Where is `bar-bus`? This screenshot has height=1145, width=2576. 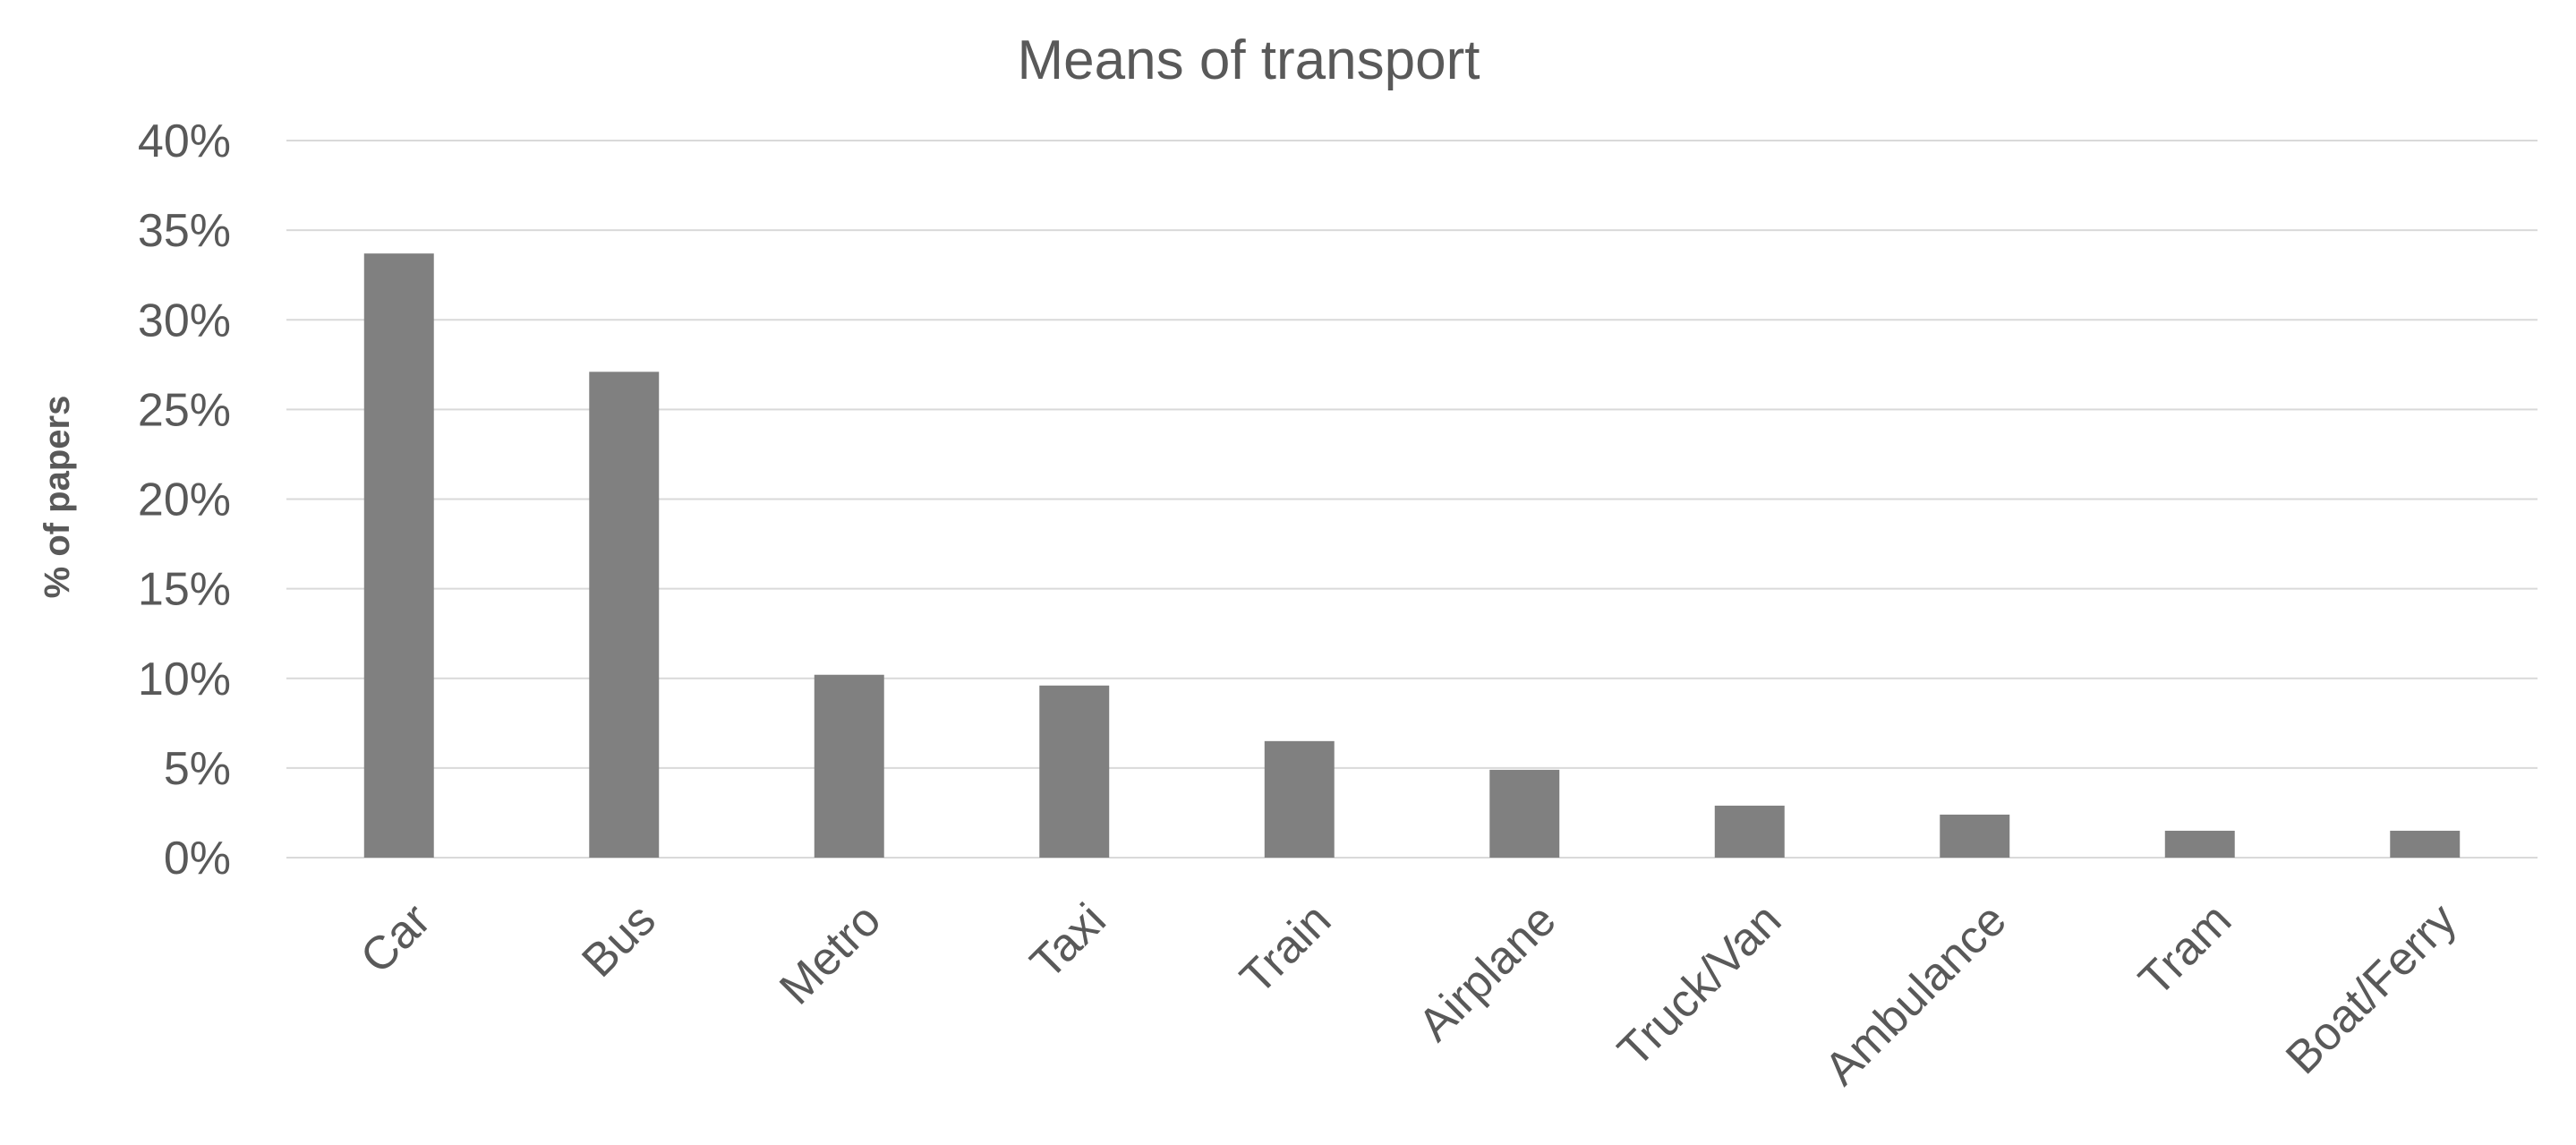
bar-bus is located at coordinates (624, 615).